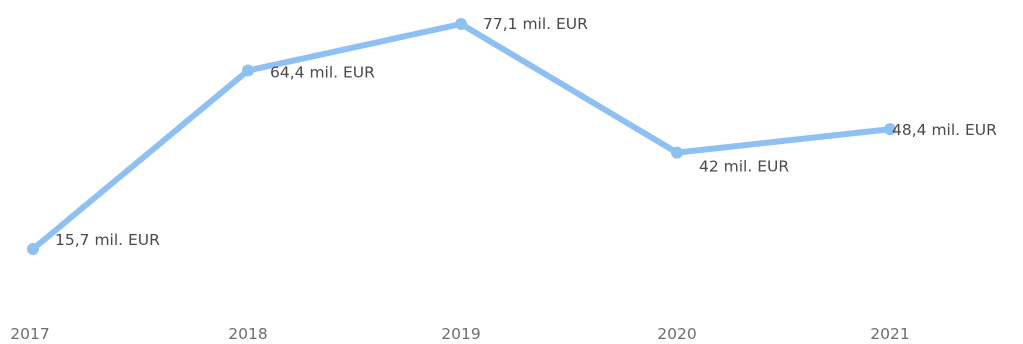 This screenshot has width=1023, height=344. I want to click on x-tick-label-2018: 2018, so click(247, 334).